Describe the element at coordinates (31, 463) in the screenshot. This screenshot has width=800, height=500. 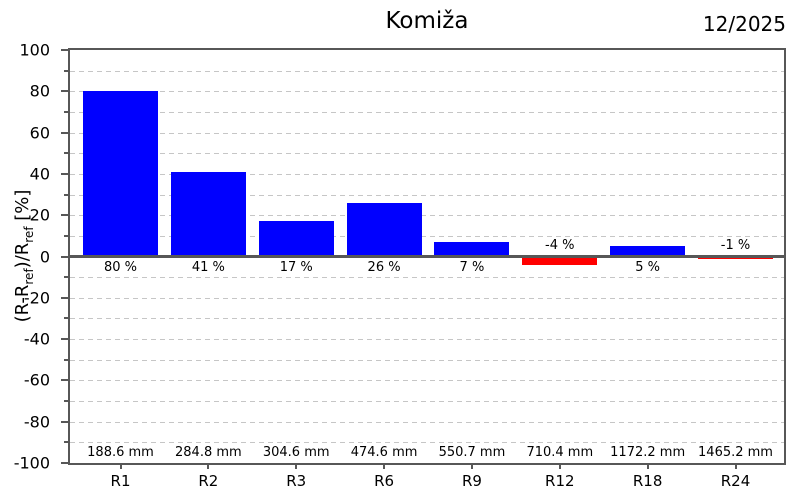
I see `y-tick-label: -100` at that location.